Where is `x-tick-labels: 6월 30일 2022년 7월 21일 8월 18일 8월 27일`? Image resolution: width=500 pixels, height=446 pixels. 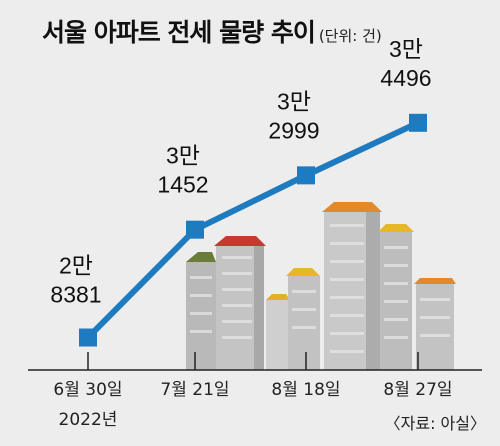
x-tick-labels: 6월 30일 2022년 7월 21일 8월 18일 8월 27일 is located at coordinates (252, 405).